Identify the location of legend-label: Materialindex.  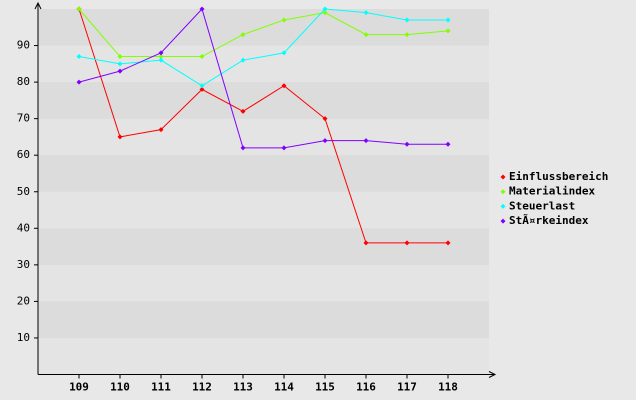
(552, 191).